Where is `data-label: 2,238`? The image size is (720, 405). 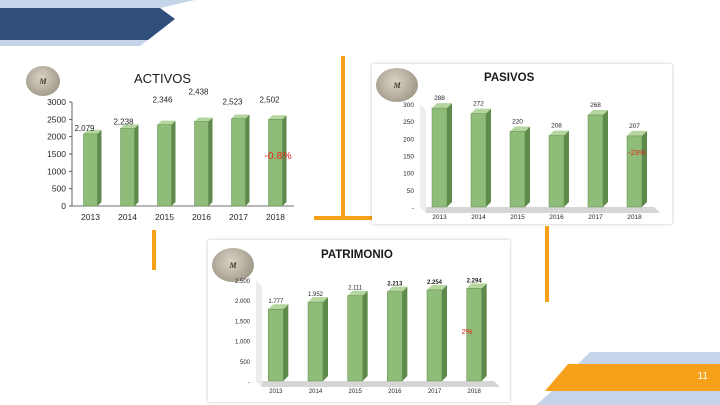 data-label: 2,238 is located at coordinates (123, 121).